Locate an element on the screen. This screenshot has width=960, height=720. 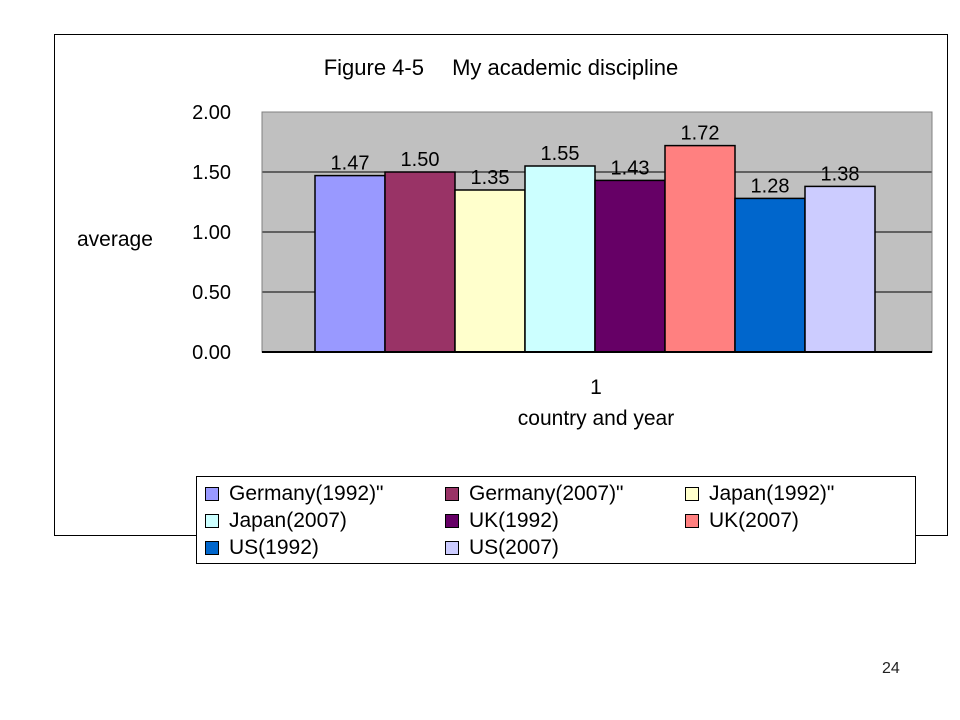
legend-label: Germany(2007)" is located at coordinates (546, 493).